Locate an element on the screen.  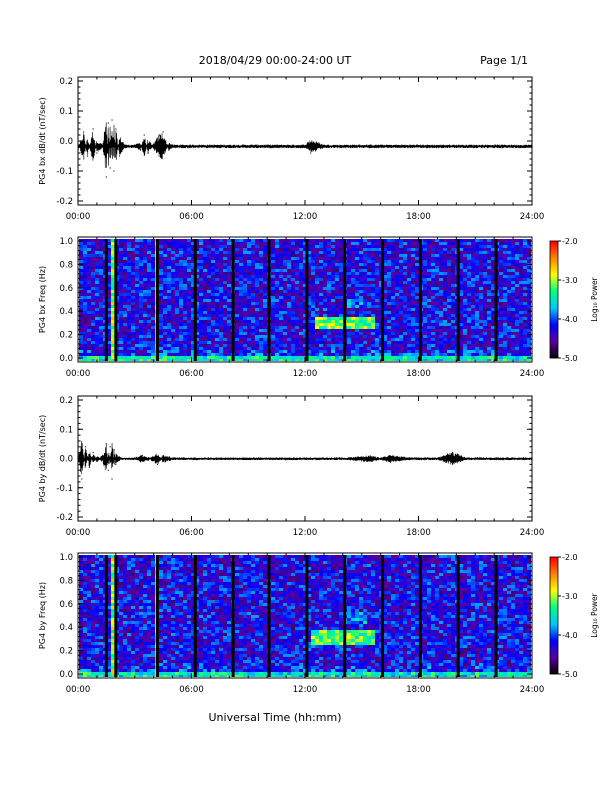
data-gap-bar is located at coordinates (307, 300).